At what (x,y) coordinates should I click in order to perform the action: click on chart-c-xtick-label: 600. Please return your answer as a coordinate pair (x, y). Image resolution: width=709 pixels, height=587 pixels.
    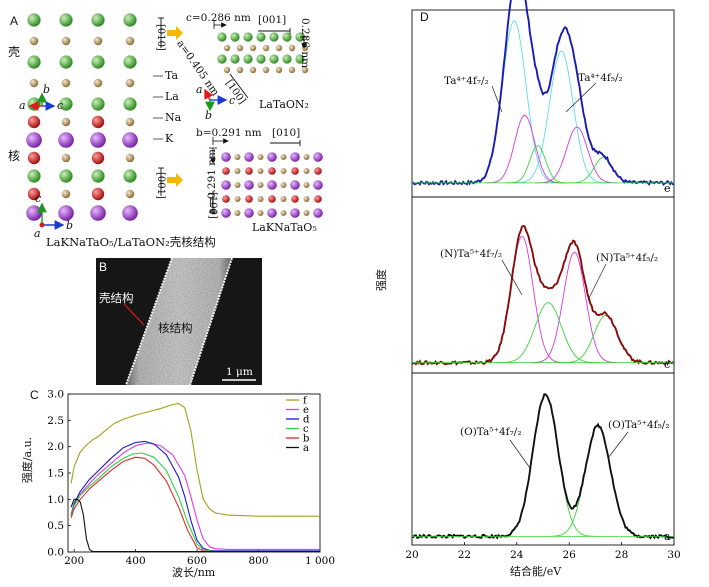
    Looking at the image, I should click on (197, 561).